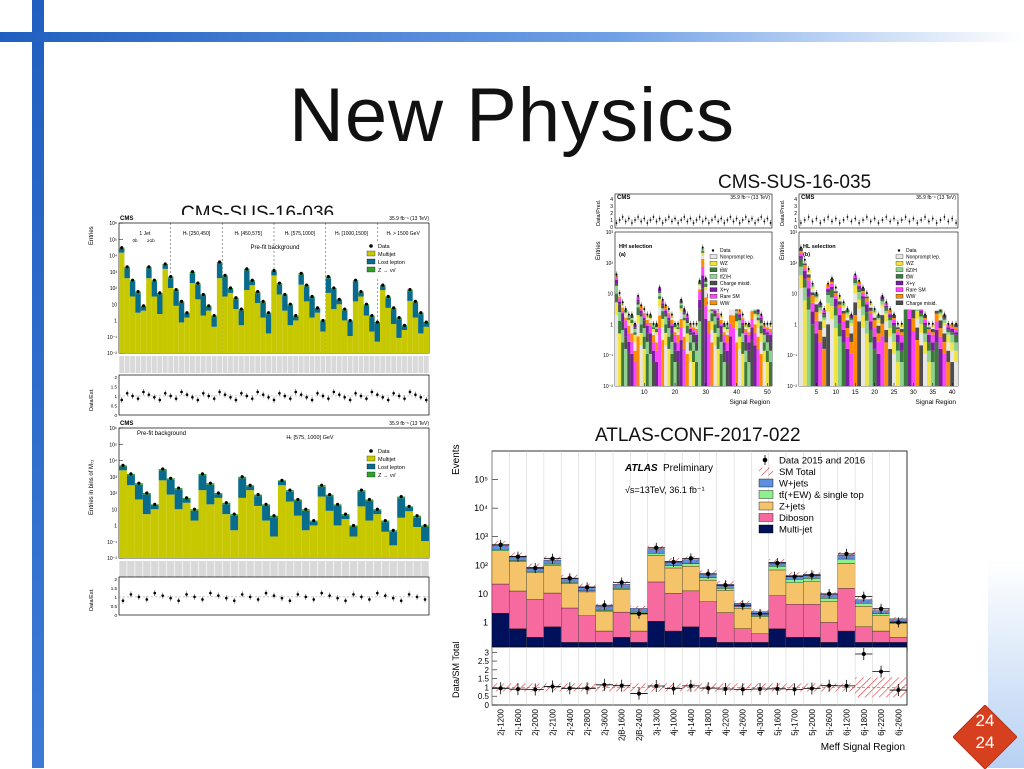  I want to click on atlas-xtick-label: 4j-1400, so click(691, 721).